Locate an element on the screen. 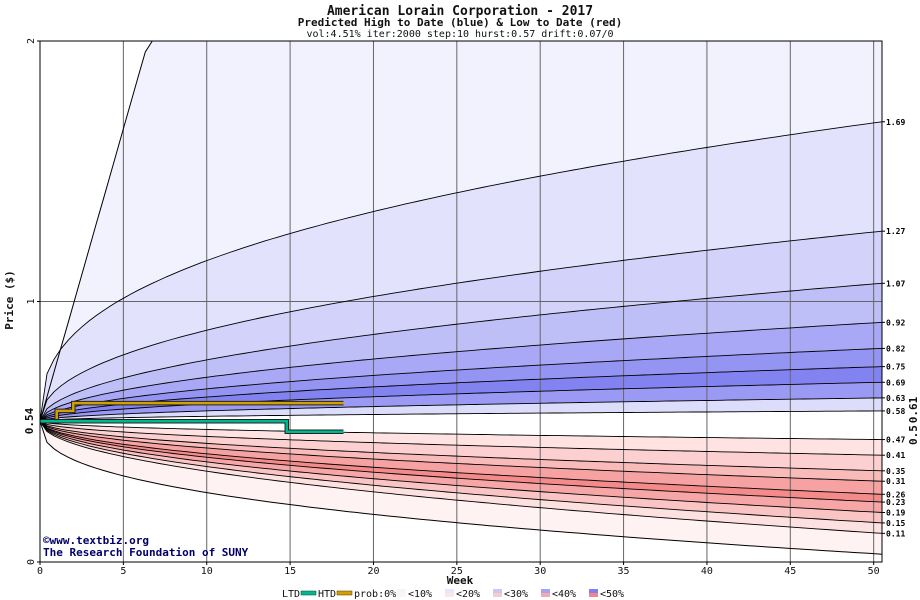  x-tick-label-45: 45 is located at coordinates (790, 571).